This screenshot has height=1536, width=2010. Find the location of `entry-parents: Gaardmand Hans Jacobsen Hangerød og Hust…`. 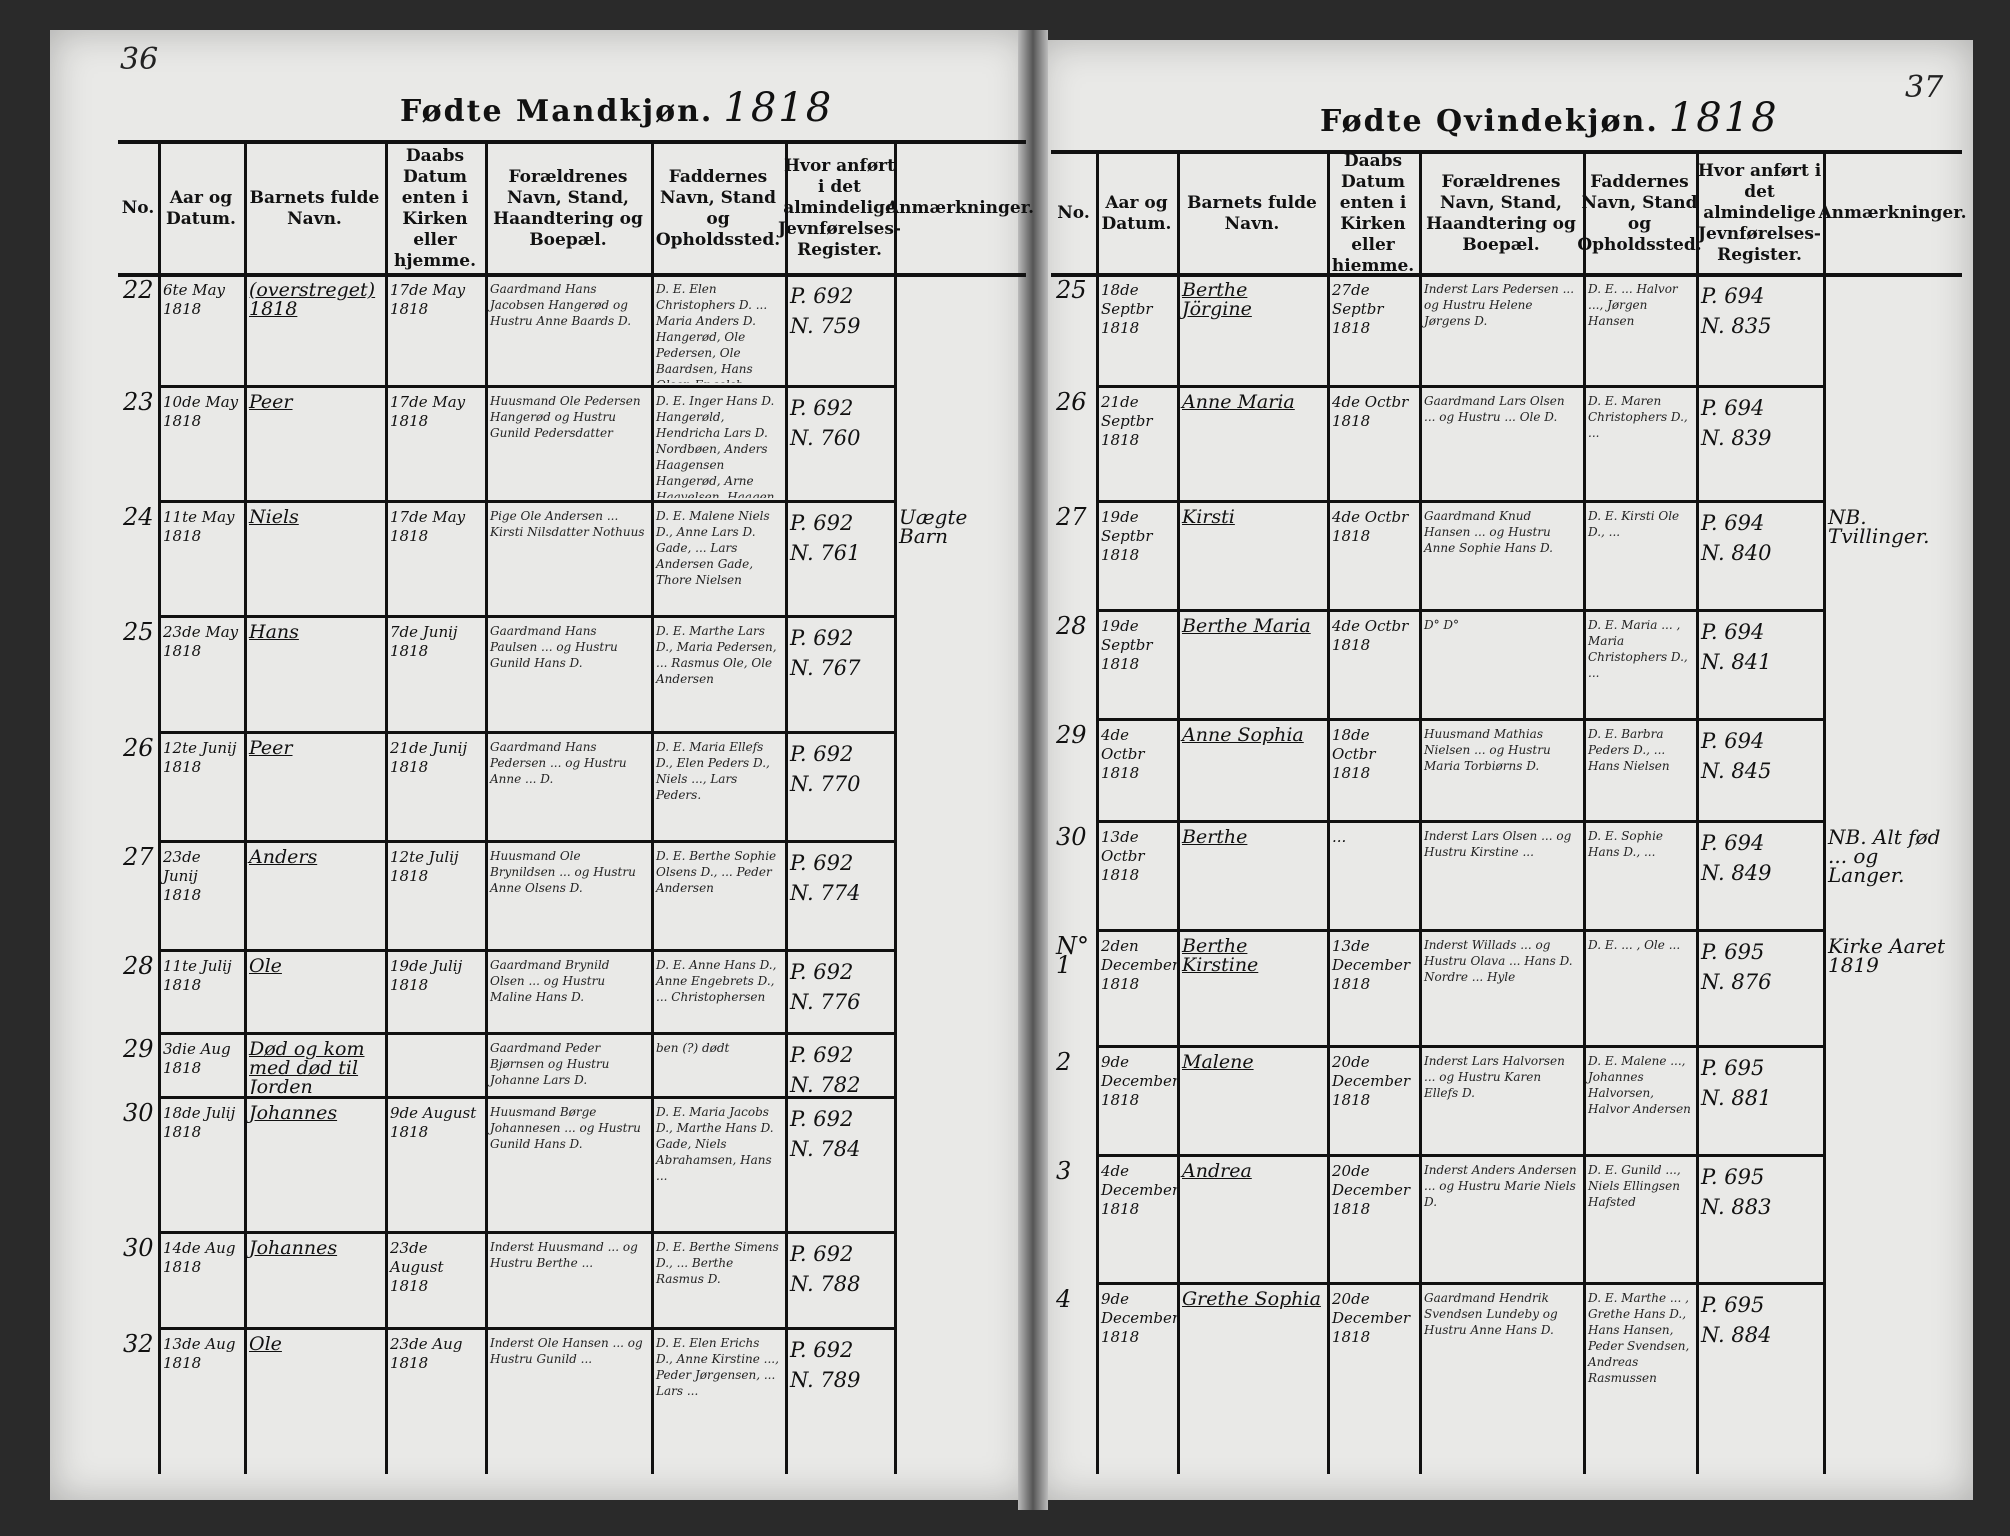

entry-parents: Gaardmand Hans Jacobsen Hangerød og Hust… is located at coordinates (561, 305).